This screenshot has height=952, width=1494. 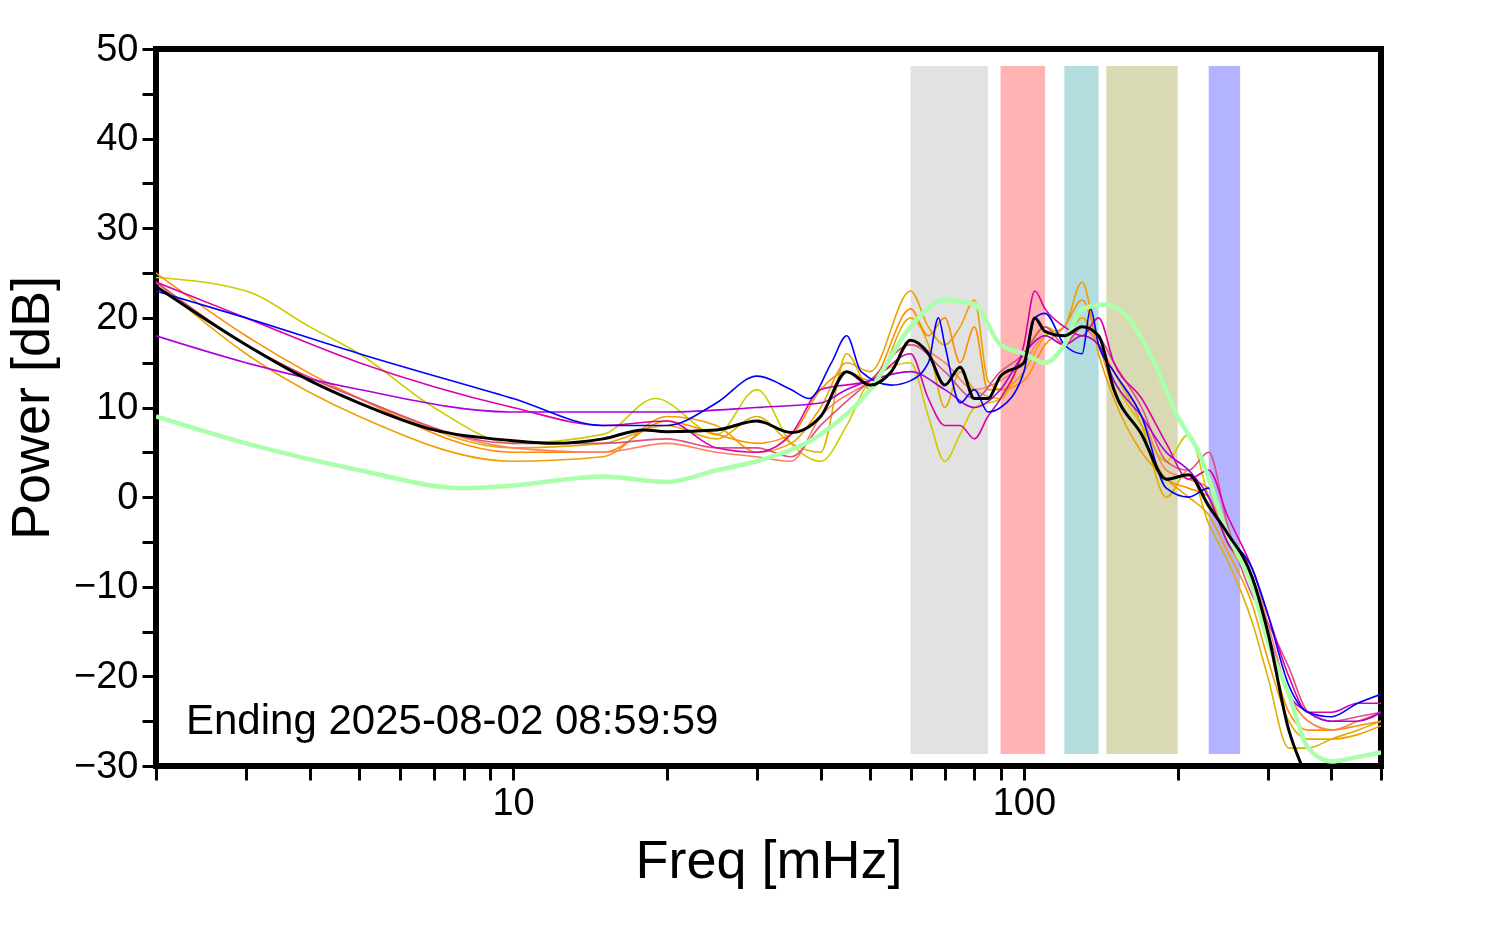 What do you see at coordinates (117, 47) in the screenshot?
I see `y-tick-label: 50` at bounding box center [117, 47].